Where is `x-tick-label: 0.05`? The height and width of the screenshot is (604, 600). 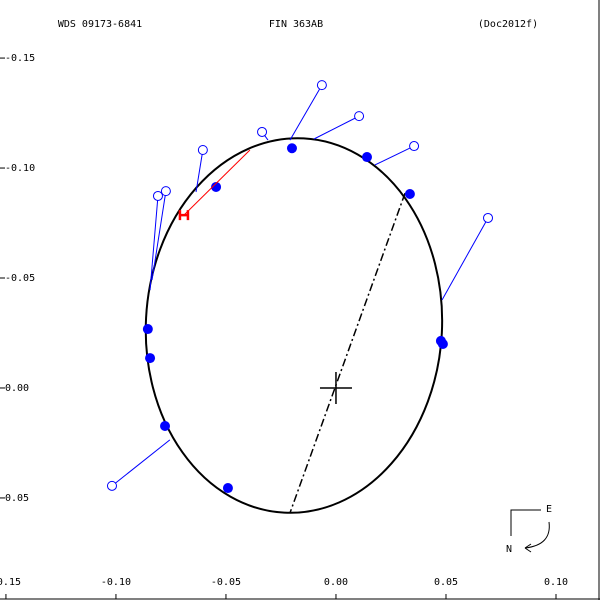
x-tick-label: 0.05 is located at coordinates (446, 582).